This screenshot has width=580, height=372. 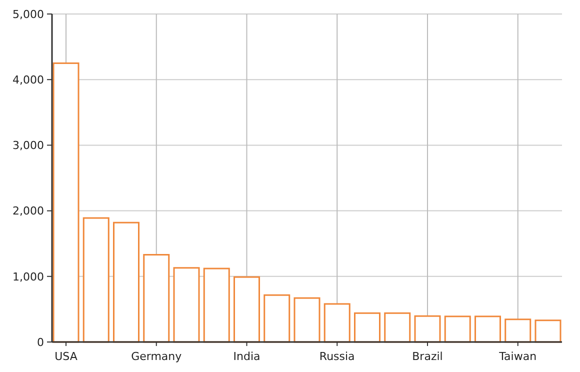 I want to click on x-tick-label: India, so click(x=246, y=356).